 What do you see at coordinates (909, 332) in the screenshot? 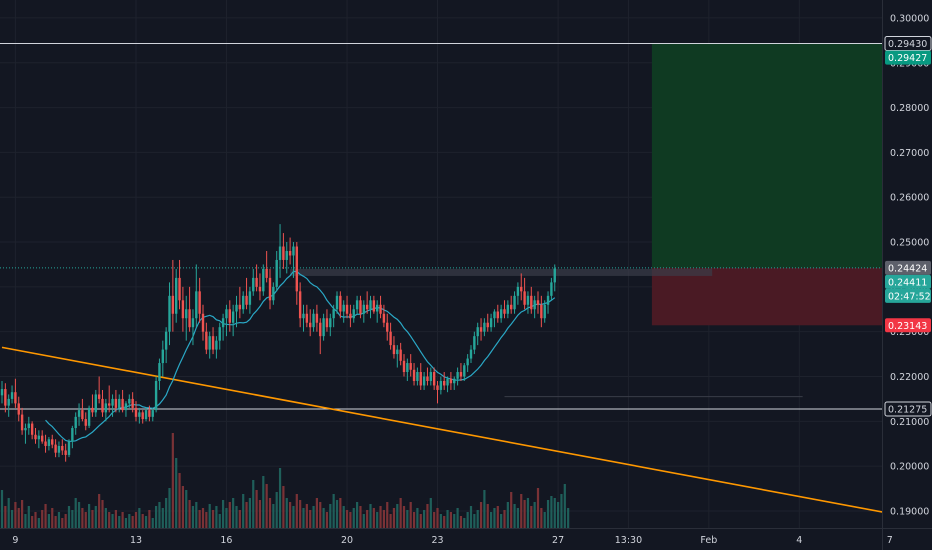
I see `y-tick-label: 0.23000` at bounding box center [909, 332].